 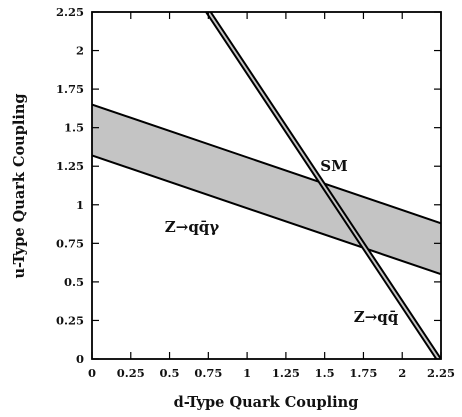 I want to click on annotation-sm: SM, so click(x=333, y=166).